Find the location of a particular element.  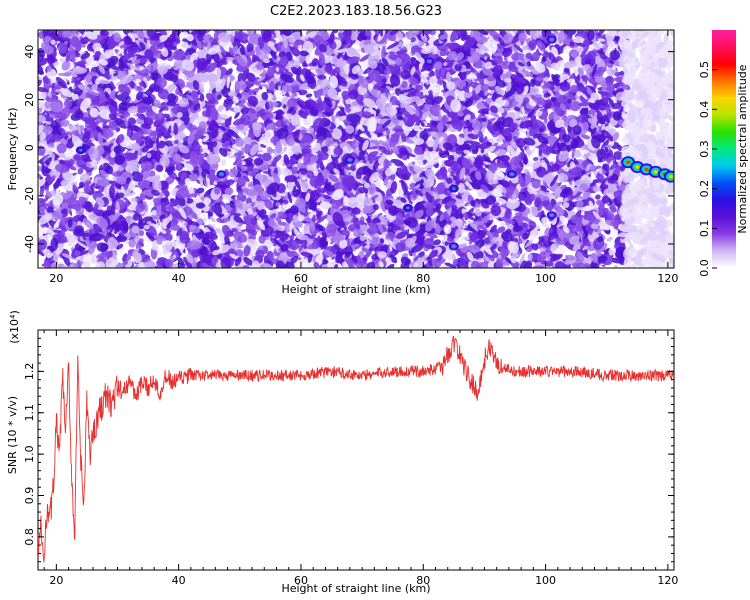

chart-title: C2E2.2023.183.18.56.G23 is located at coordinates (356, 11).